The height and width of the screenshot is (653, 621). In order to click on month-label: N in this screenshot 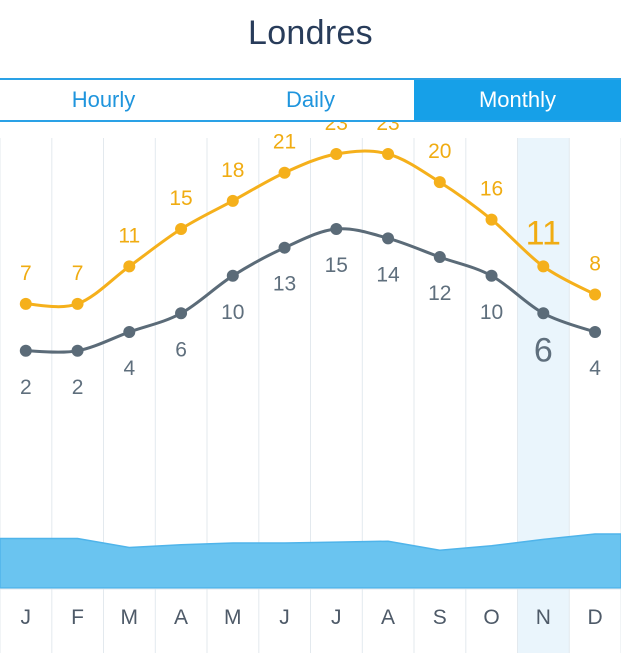, I will do `click(543, 617)`.